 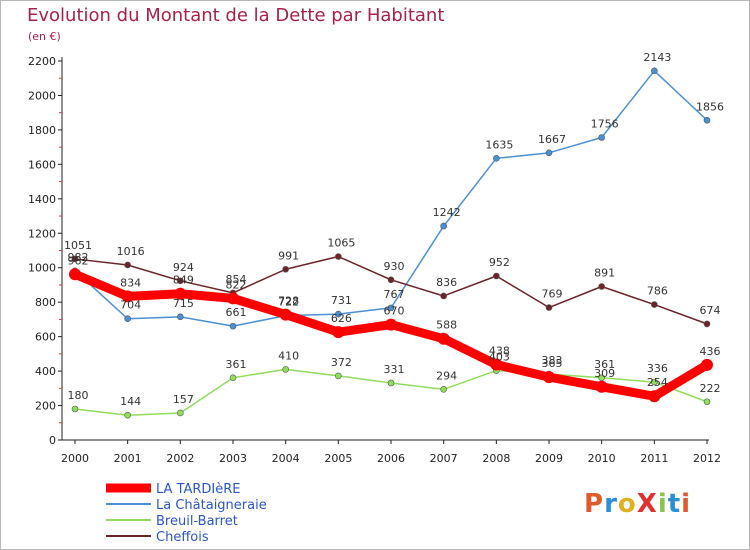 I want to click on x-tick-label: 2001, so click(x=128, y=458).